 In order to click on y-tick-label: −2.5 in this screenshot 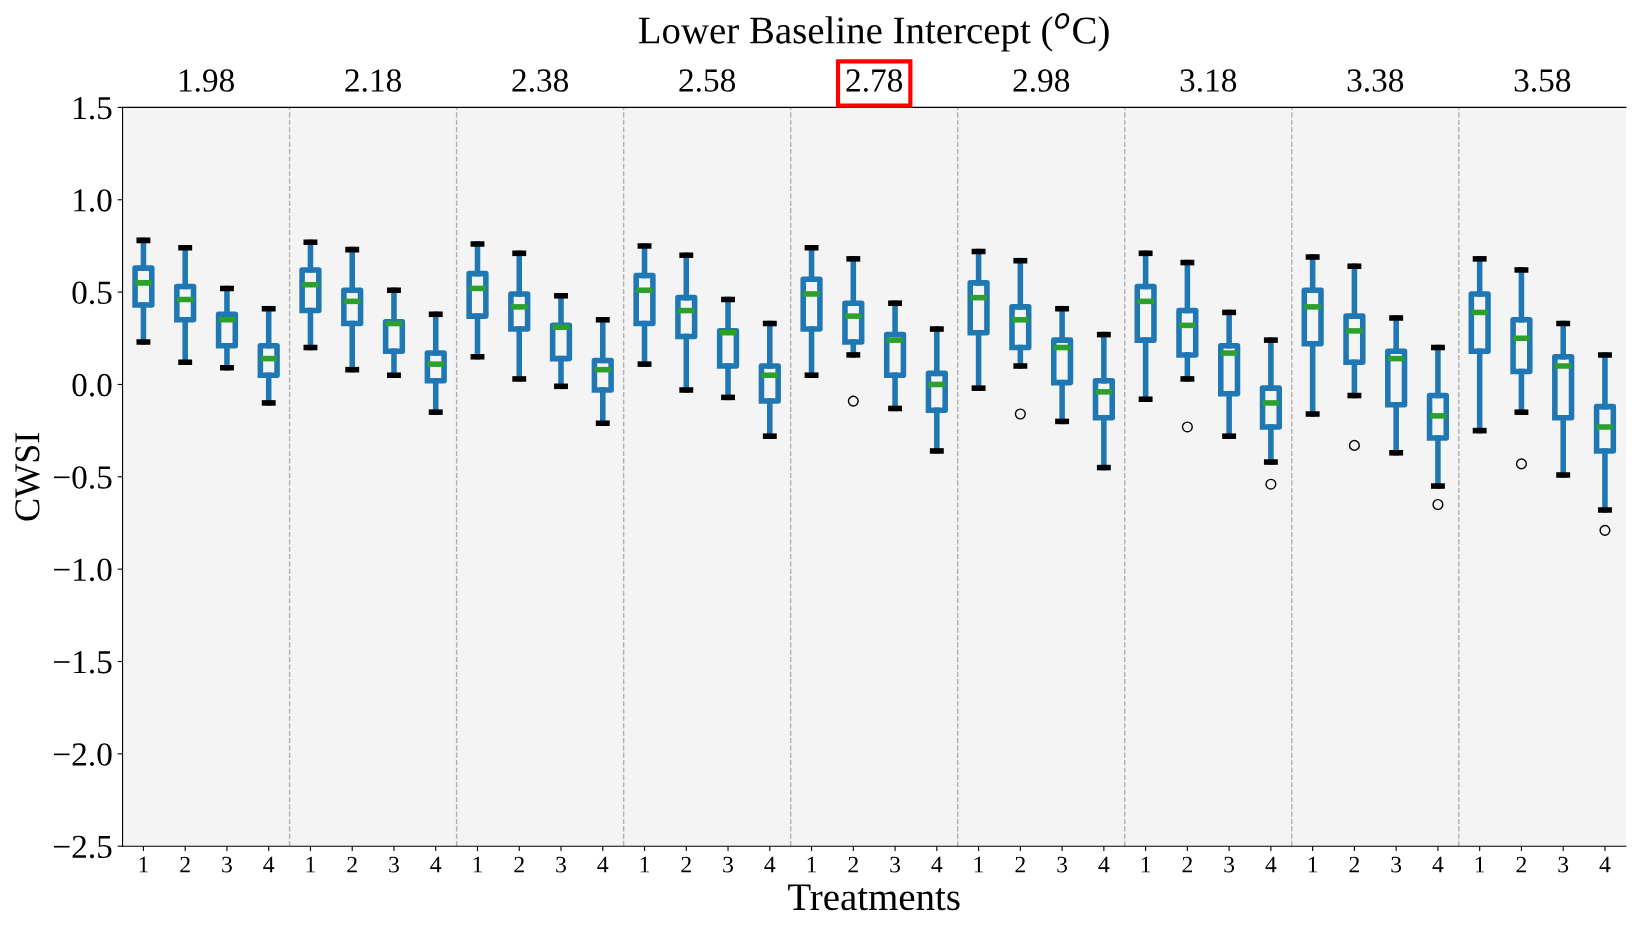, I will do `click(83, 847)`.